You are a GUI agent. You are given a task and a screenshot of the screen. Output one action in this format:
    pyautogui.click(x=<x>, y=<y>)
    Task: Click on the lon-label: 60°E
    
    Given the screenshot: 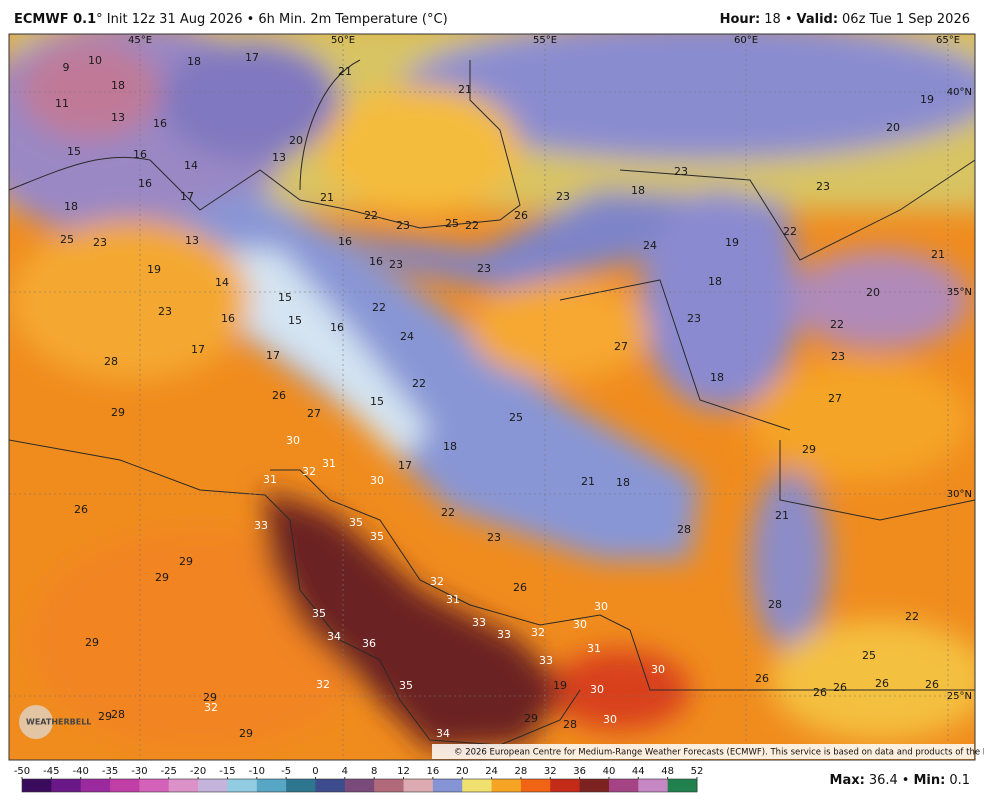 What is the action you would take?
    pyautogui.click(x=746, y=40)
    